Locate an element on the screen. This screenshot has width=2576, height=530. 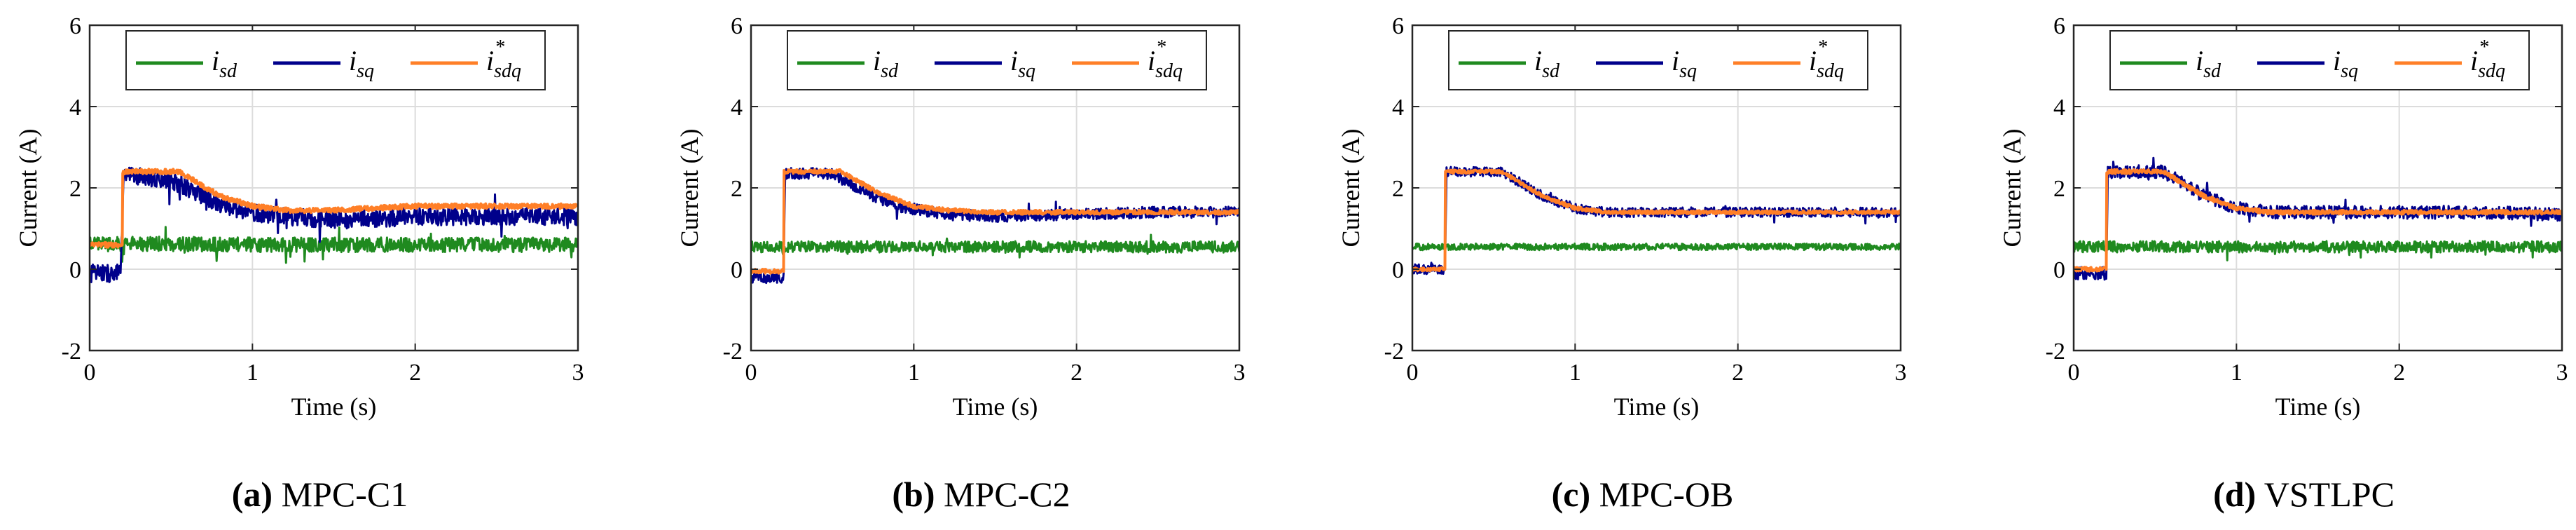
panel-caption: (d) VSTLPC is located at coordinates (2304, 494).